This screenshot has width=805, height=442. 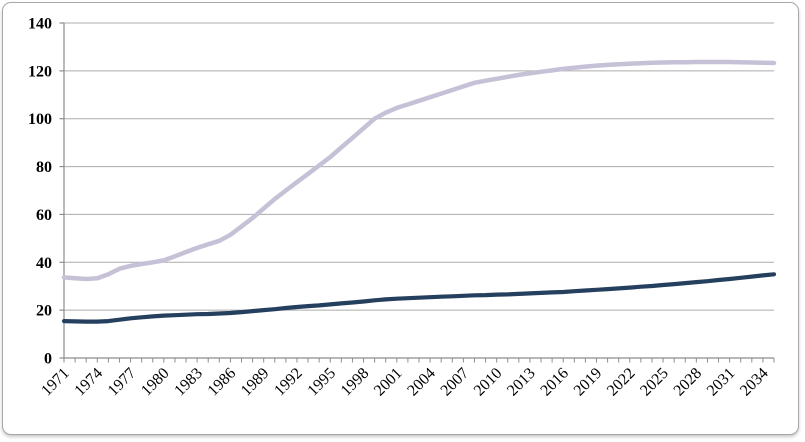 I want to click on y-tick-label: 140, so click(x=40, y=24).